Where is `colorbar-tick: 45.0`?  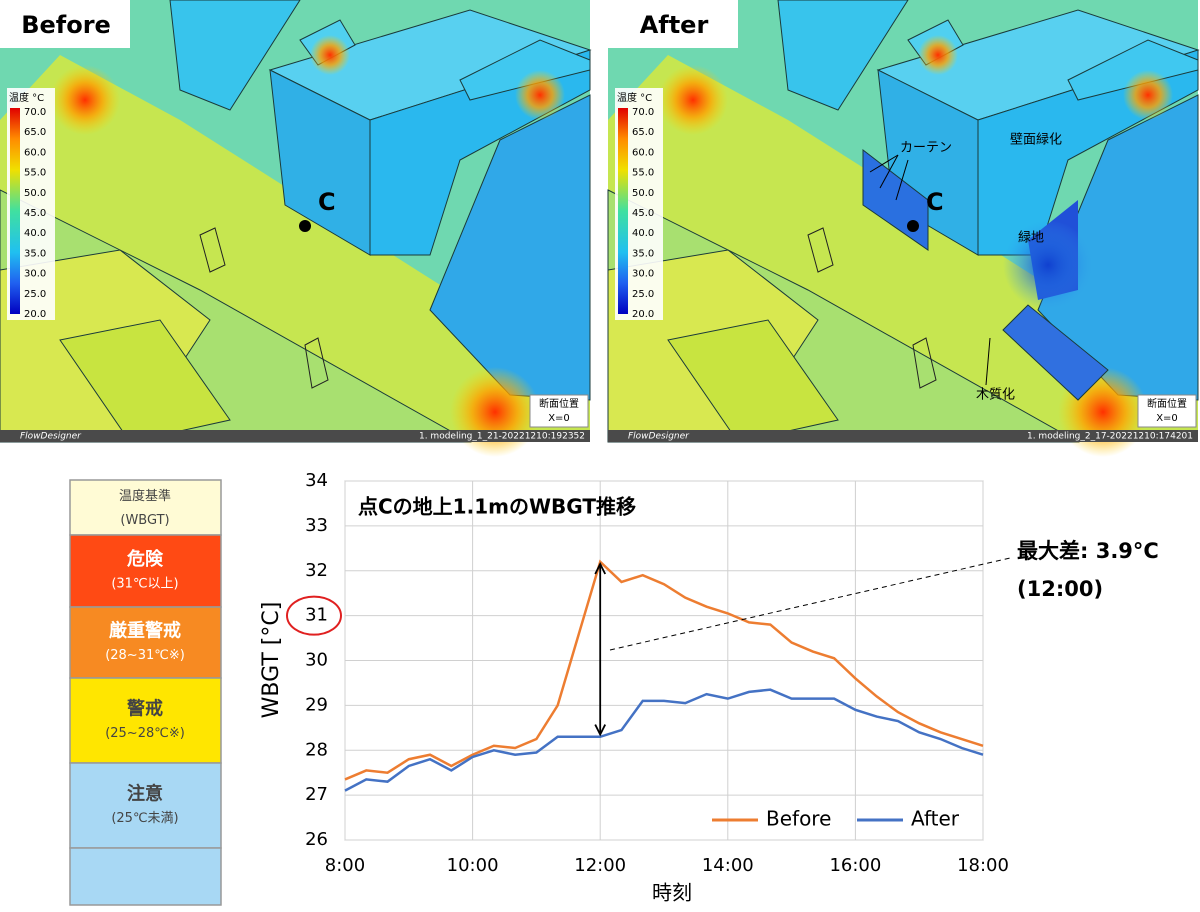
colorbar-tick: 45.0 is located at coordinates (35, 213).